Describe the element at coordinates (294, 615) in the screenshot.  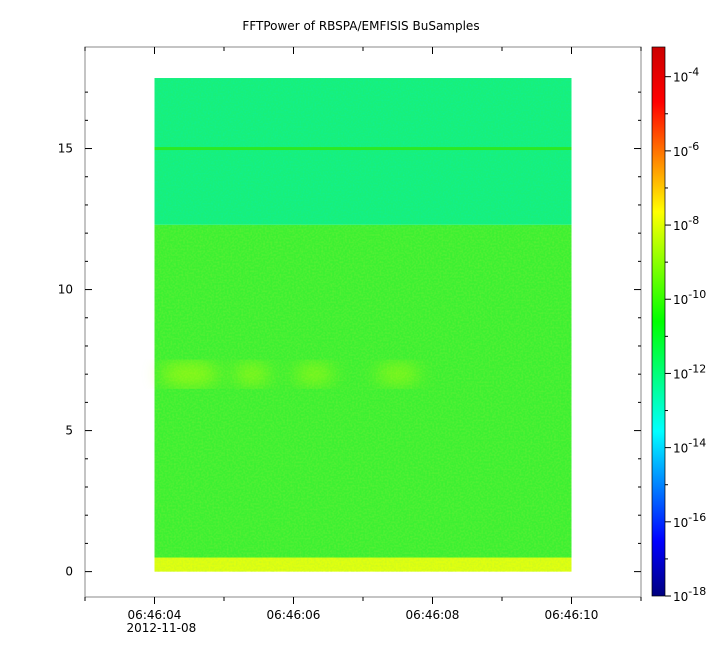
I see `x-tick-label: 06:46:06` at that location.